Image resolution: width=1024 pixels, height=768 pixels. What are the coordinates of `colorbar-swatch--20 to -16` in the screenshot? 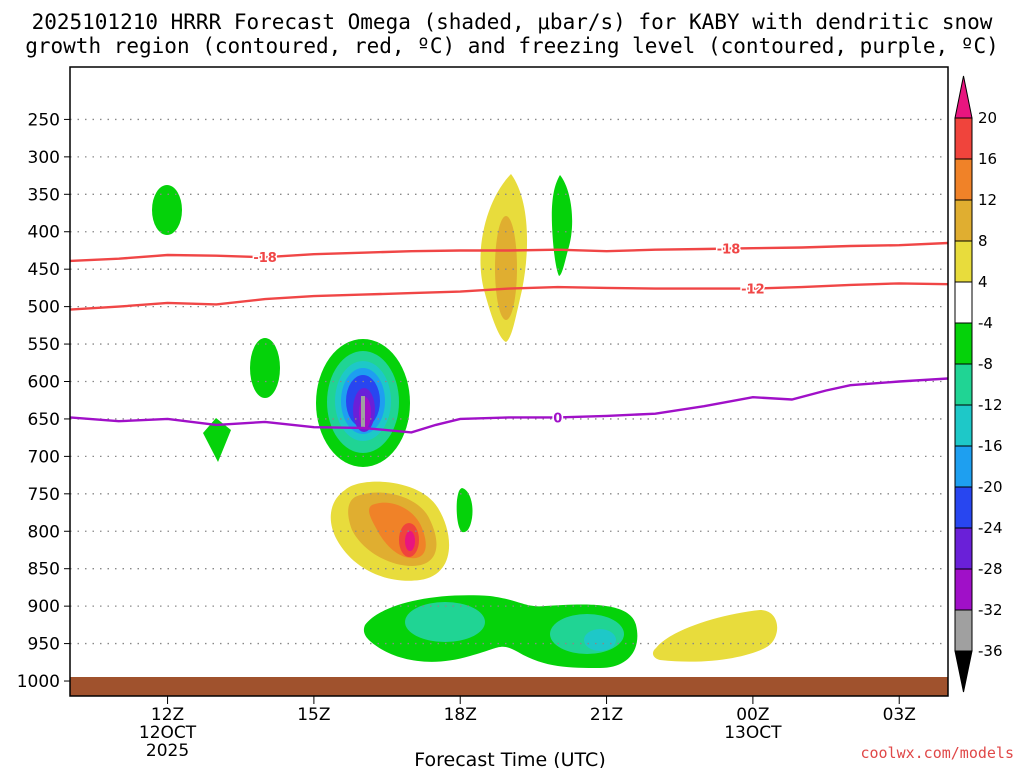 It's located at (963, 466).